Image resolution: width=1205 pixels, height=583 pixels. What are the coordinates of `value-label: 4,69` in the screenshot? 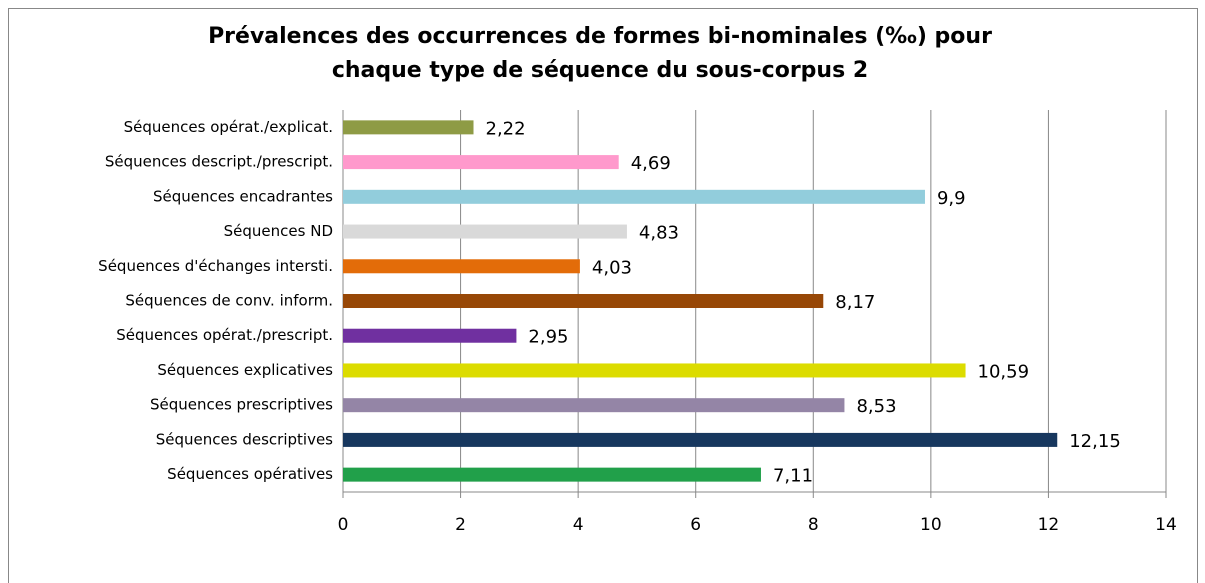 It's located at (651, 163).